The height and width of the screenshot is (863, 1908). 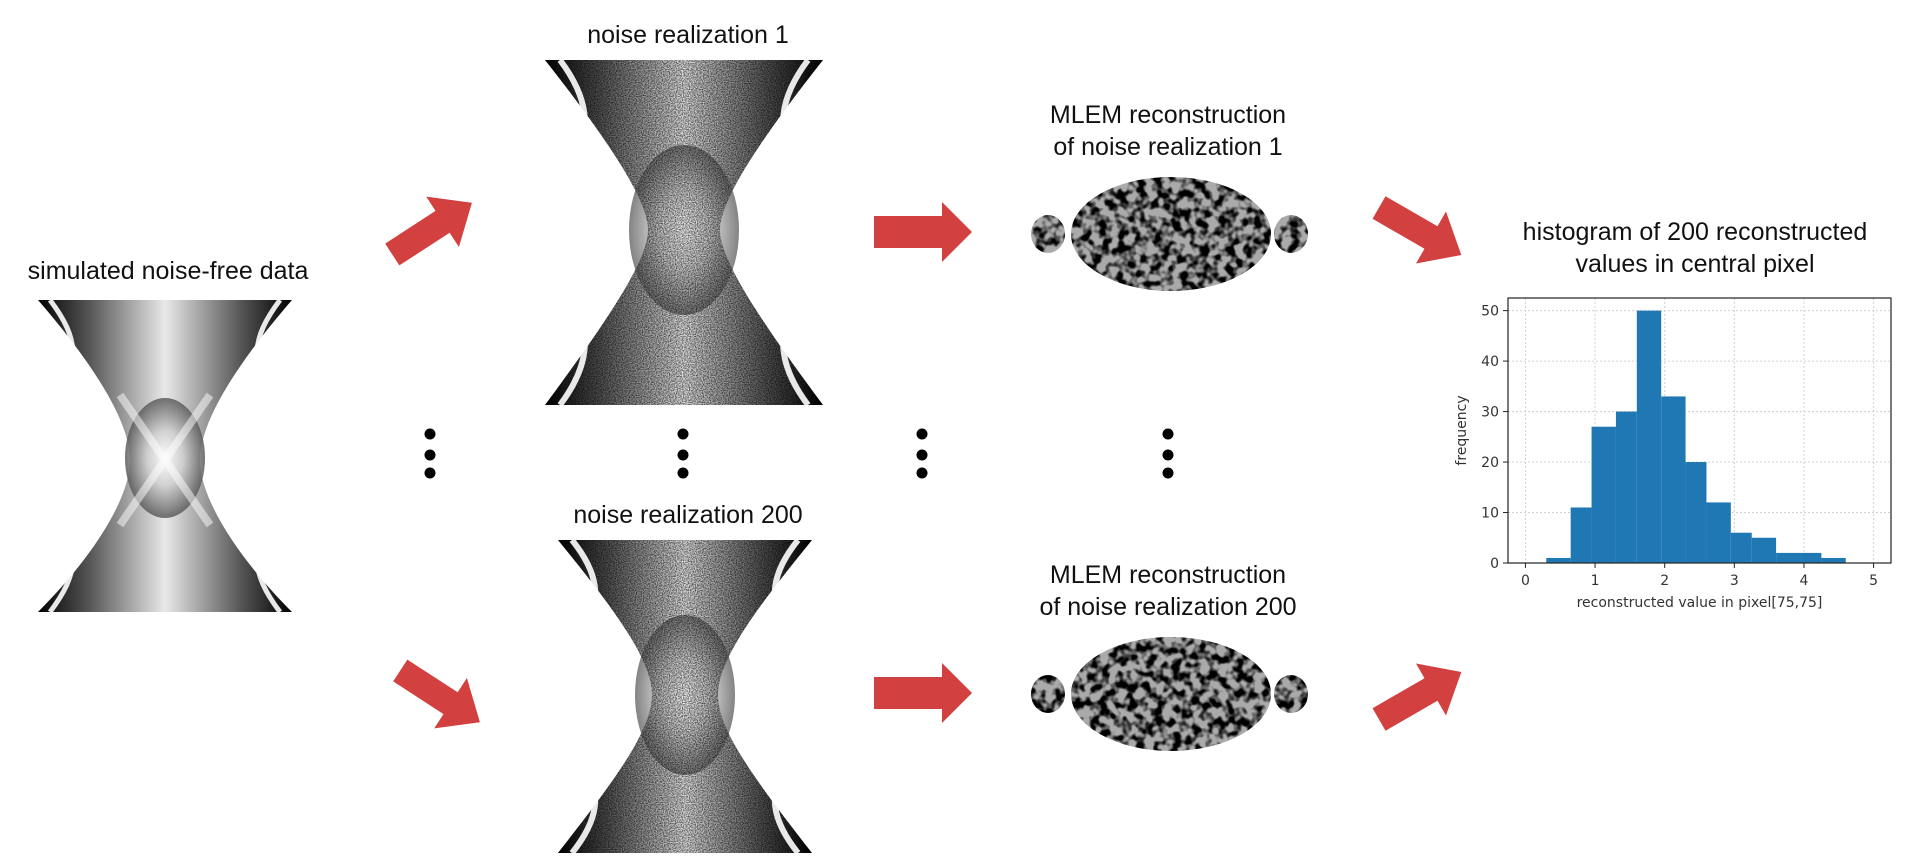 What do you see at coordinates (1700, 603) in the screenshot?
I see `histogram-x-axis-label: reconstructed value in pixel[75,75]` at bounding box center [1700, 603].